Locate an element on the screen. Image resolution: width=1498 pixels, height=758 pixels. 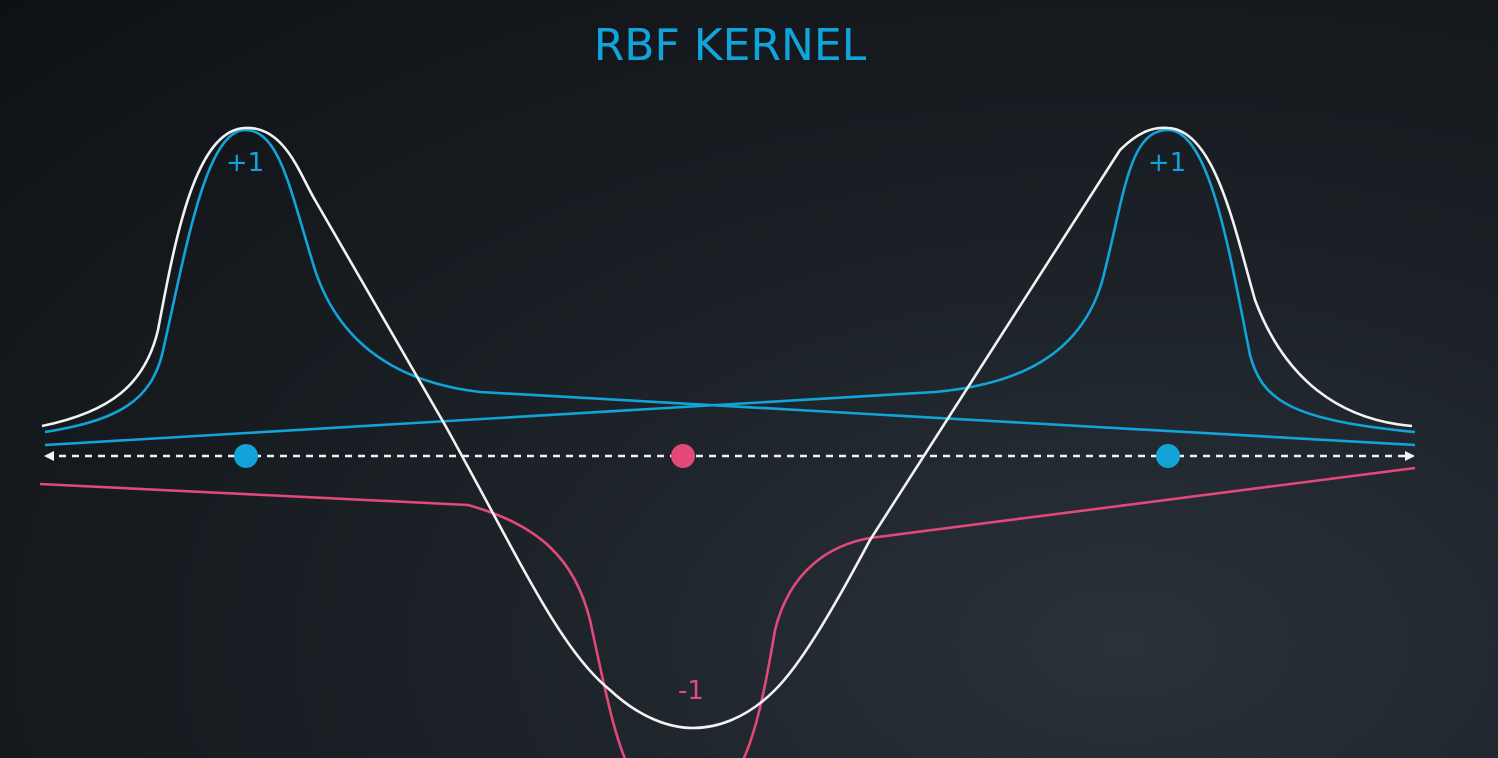
right-peak-label: +1 is located at coordinates (1167, 163).